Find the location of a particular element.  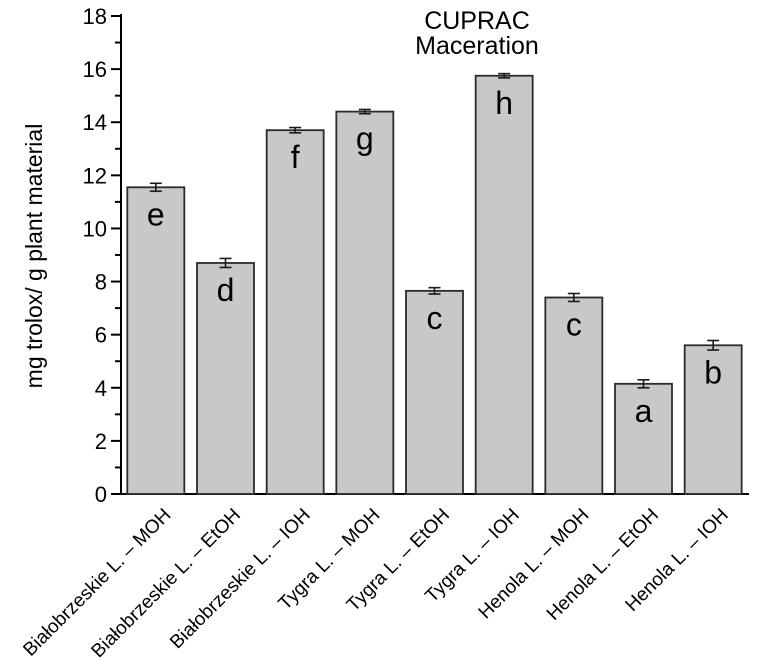

x-category-label: Białobrzeskie L. – IOH is located at coordinates (240, 579).